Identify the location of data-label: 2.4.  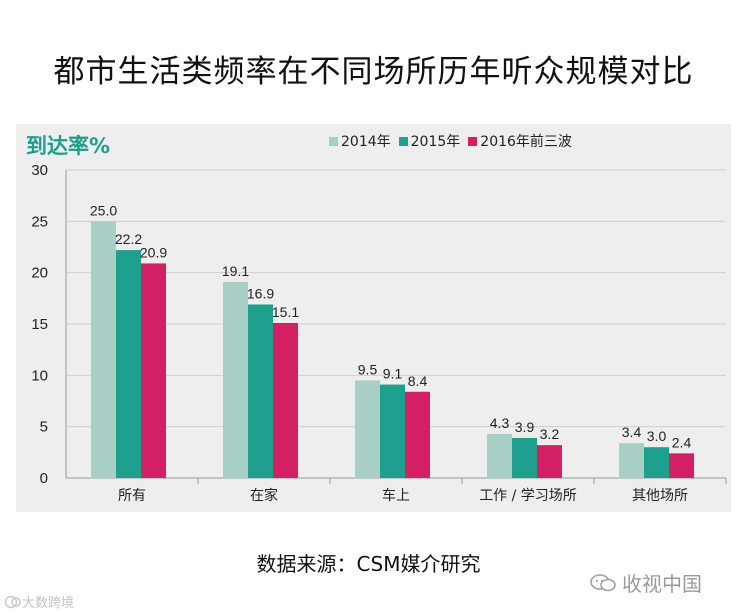
(682, 442).